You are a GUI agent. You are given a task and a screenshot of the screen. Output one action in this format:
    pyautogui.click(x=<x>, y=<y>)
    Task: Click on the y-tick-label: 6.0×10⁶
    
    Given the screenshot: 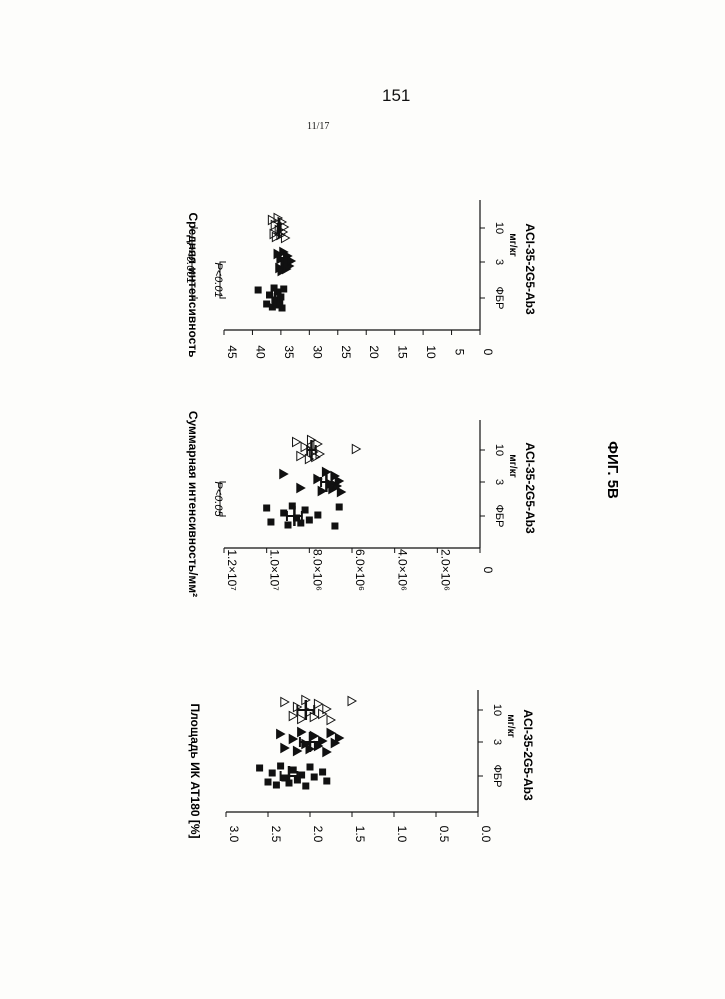 What is the action you would take?
    pyautogui.click(x=360, y=570)
    